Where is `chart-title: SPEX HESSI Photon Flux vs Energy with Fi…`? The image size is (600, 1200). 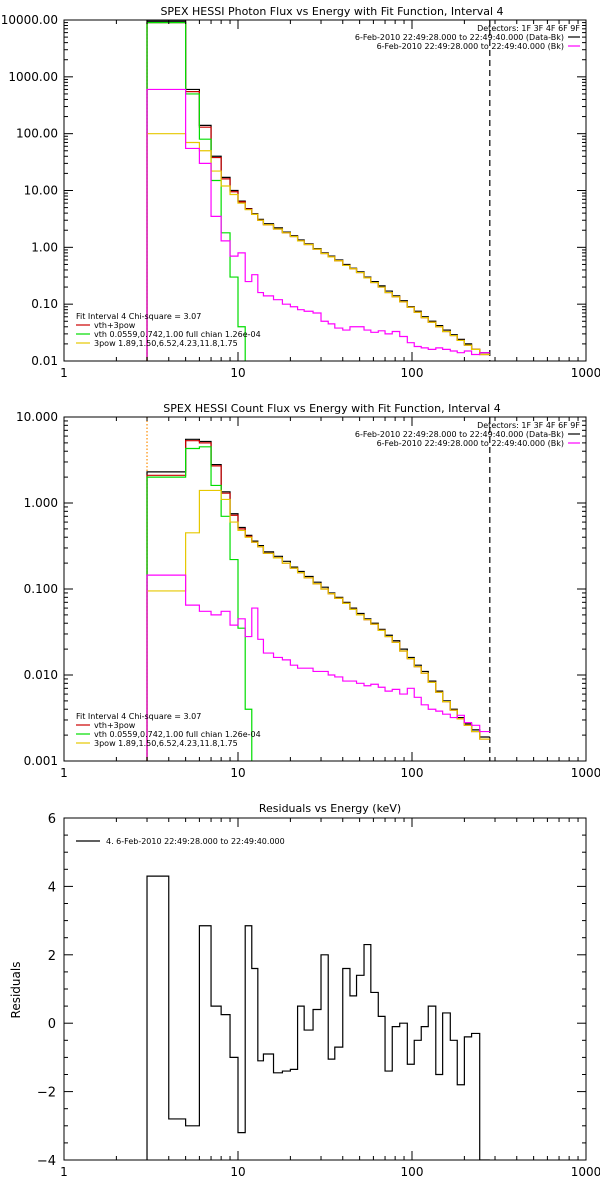 chart-title: SPEX HESSI Photon Flux vs Energy with Fi… is located at coordinates (331, 11).